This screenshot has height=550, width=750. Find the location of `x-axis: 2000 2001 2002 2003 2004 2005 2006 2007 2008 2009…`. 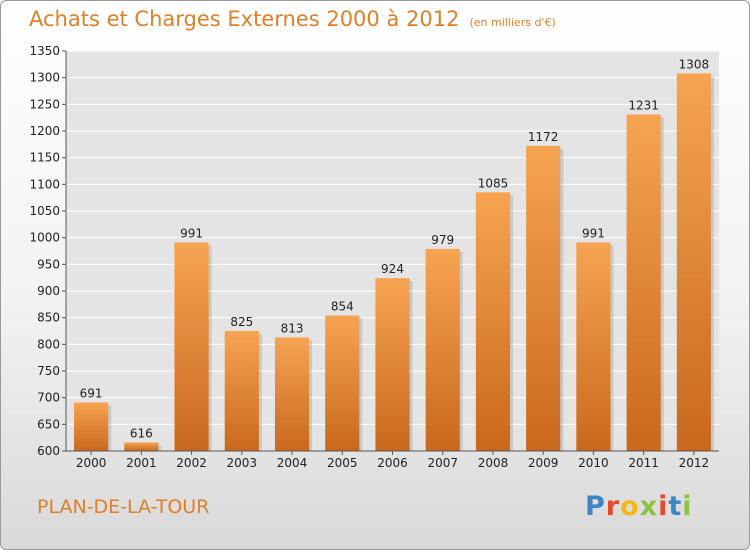

x-axis: 2000 2001 2002 2003 2004 2005 2006 2007 2008 2009… is located at coordinates (392, 460).